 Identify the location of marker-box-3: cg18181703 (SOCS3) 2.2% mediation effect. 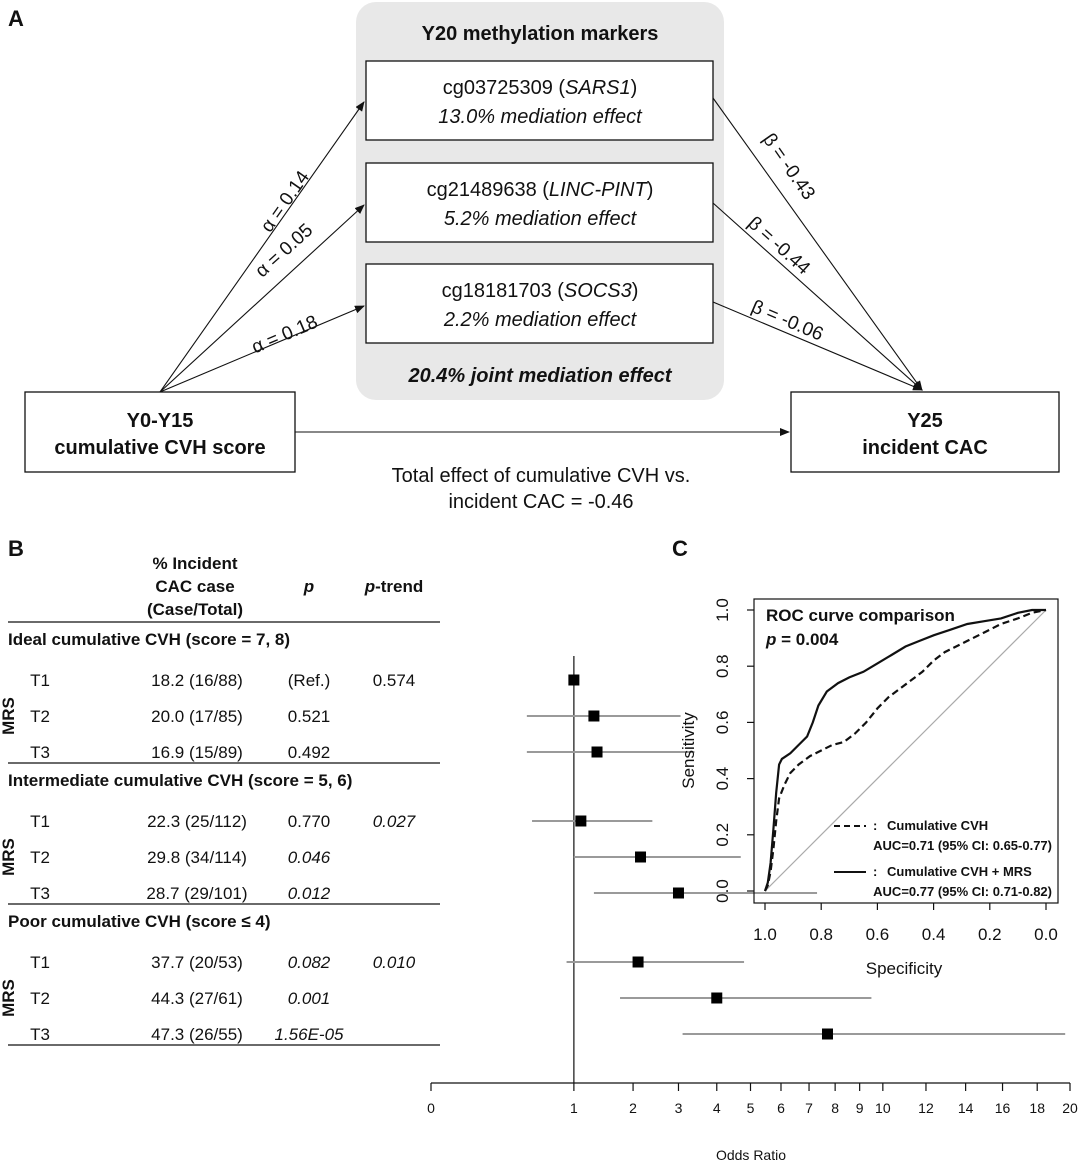
(539, 303).